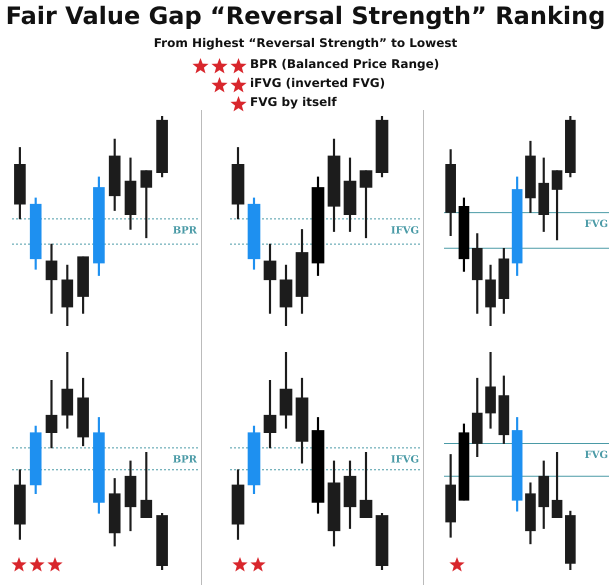 The image size is (611, 585). What do you see at coordinates (293, 102) in the screenshot?
I see `text: FVG by itself` at bounding box center [293, 102].